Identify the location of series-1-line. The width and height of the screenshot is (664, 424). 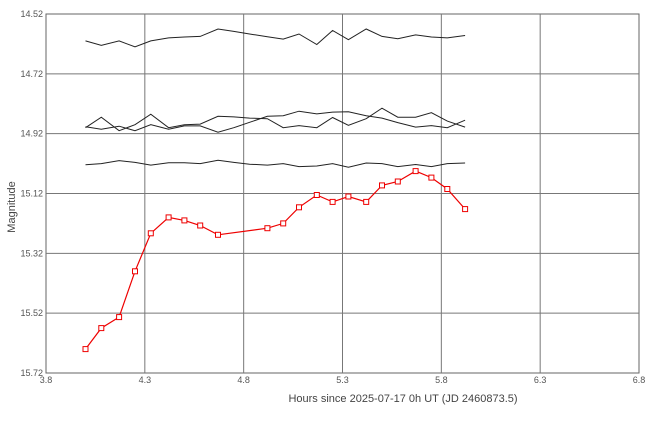
(275, 38).